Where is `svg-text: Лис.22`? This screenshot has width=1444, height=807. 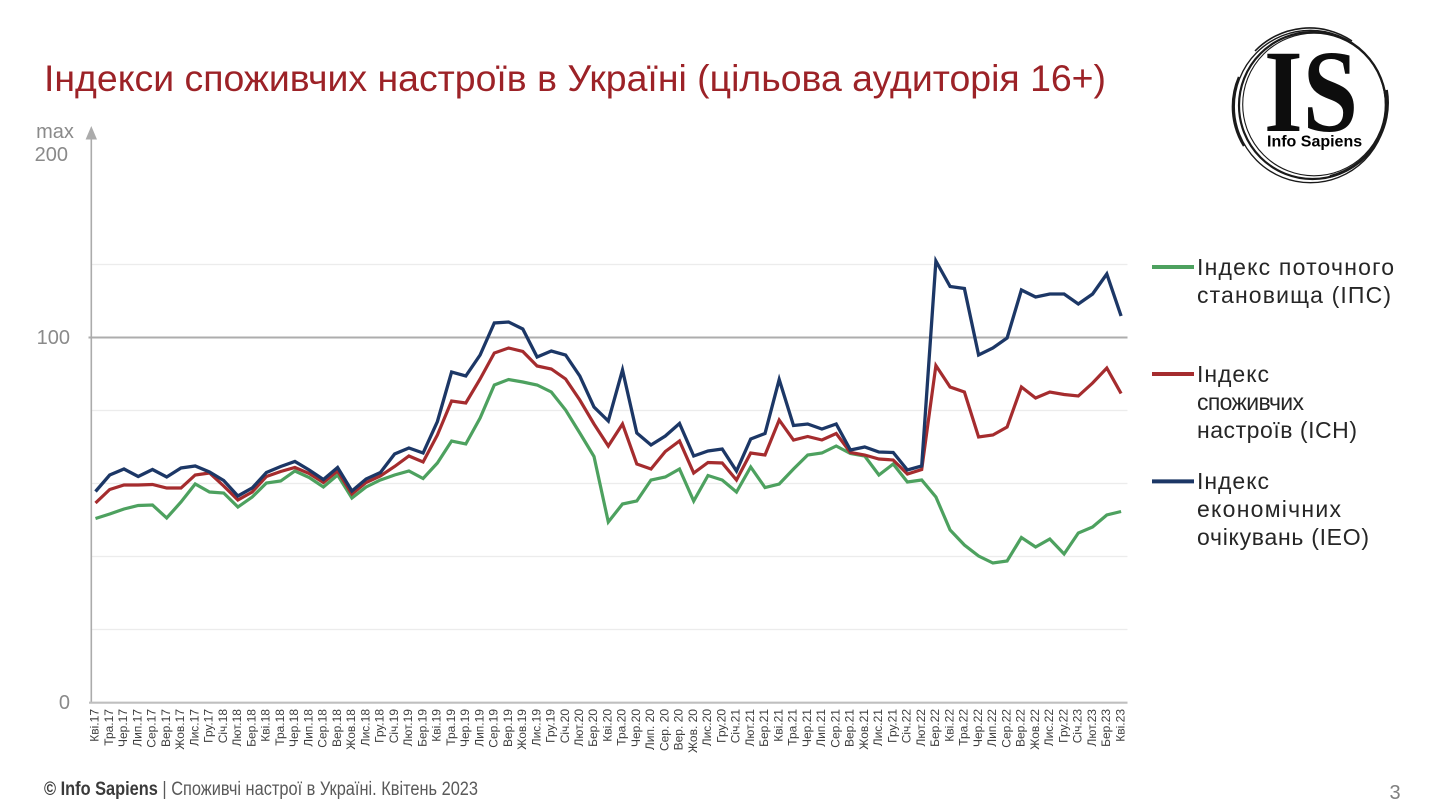
svg-text: Лис.22 is located at coordinates (1049, 728).